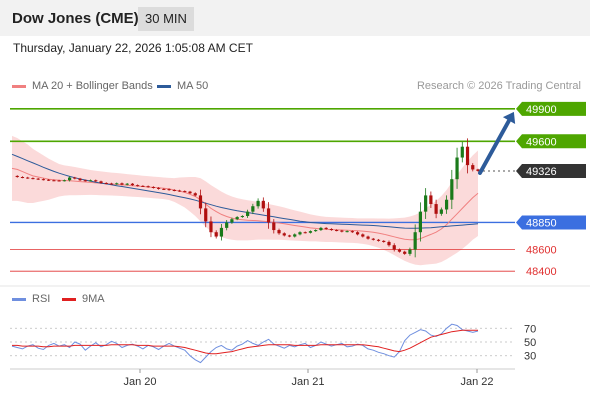 Image resolution: width=590 pixels, height=400 pixels. I want to click on level-label-48850: 48850, so click(541, 223).